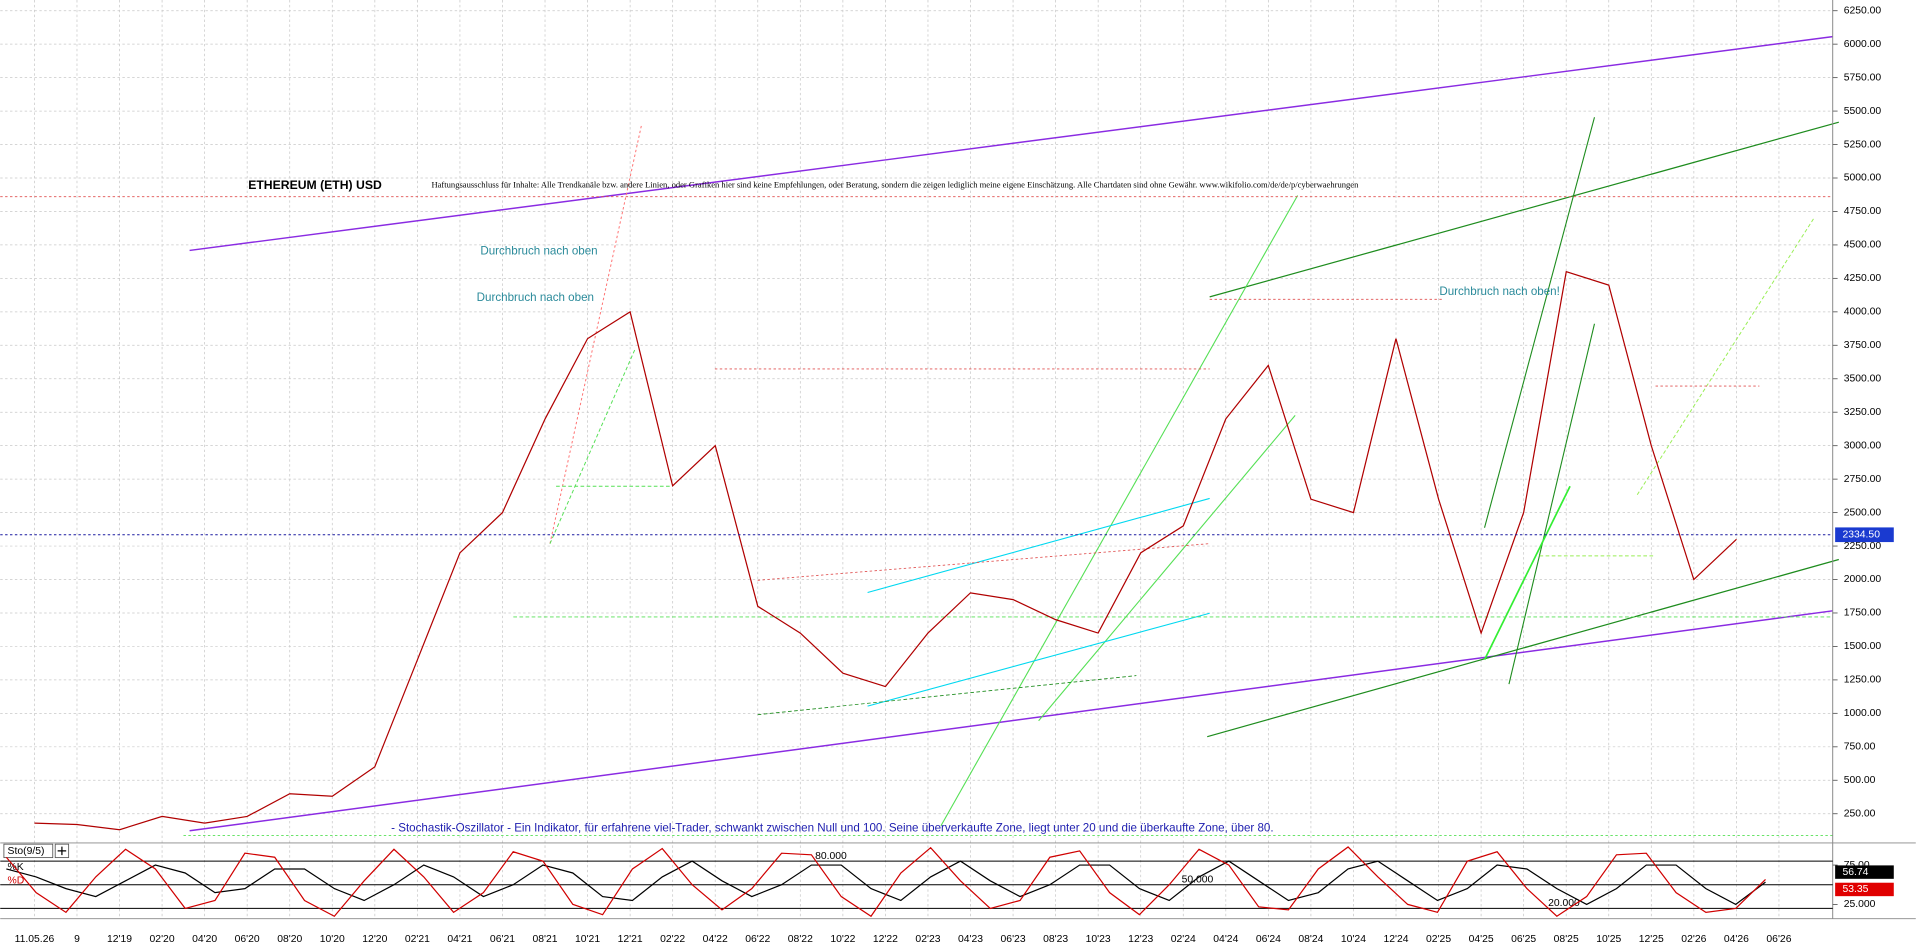 This screenshot has height=948, width=1916. I want to click on y-tick-label: 1750.00, so click(1863, 613).